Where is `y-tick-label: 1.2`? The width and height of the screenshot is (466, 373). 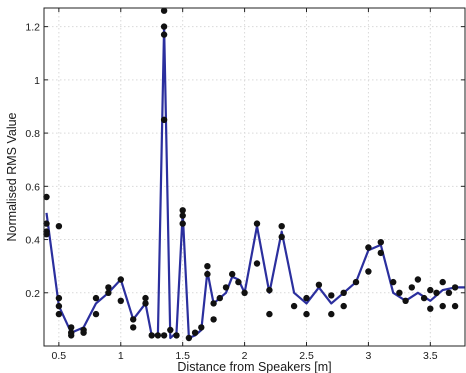
y-tick-label: 1.2 is located at coordinates (32, 28).